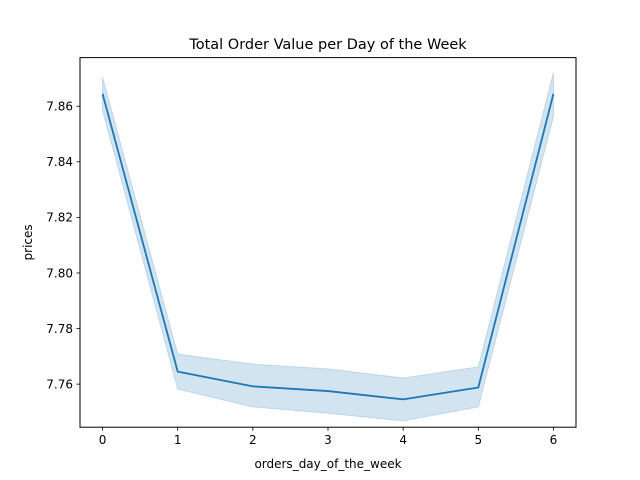  Describe the element at coordinates (59, 107) in the screenshot. I see `y-tick-label: 7.86` at that location.